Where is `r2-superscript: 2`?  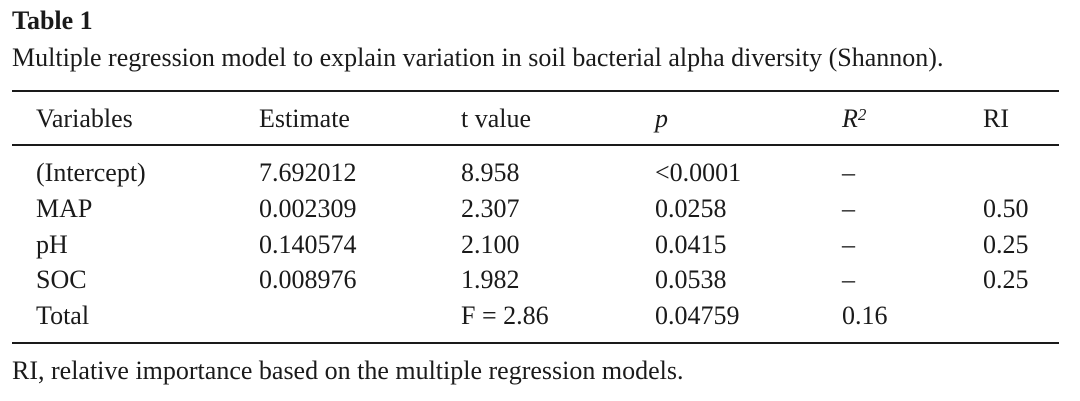 r2-superscript: 2 is located at coordinates (862, 114).